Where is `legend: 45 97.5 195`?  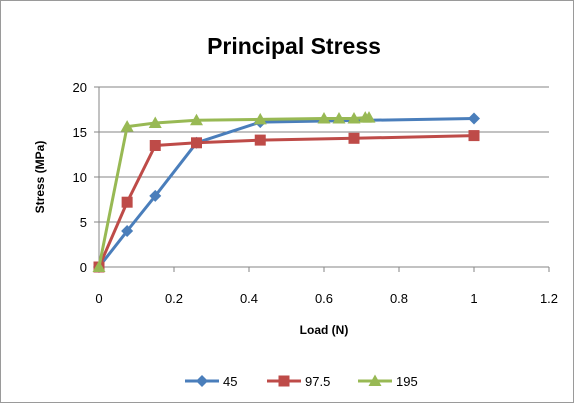
legend: 45 97.5 195 is located at coordinates (301, 381).